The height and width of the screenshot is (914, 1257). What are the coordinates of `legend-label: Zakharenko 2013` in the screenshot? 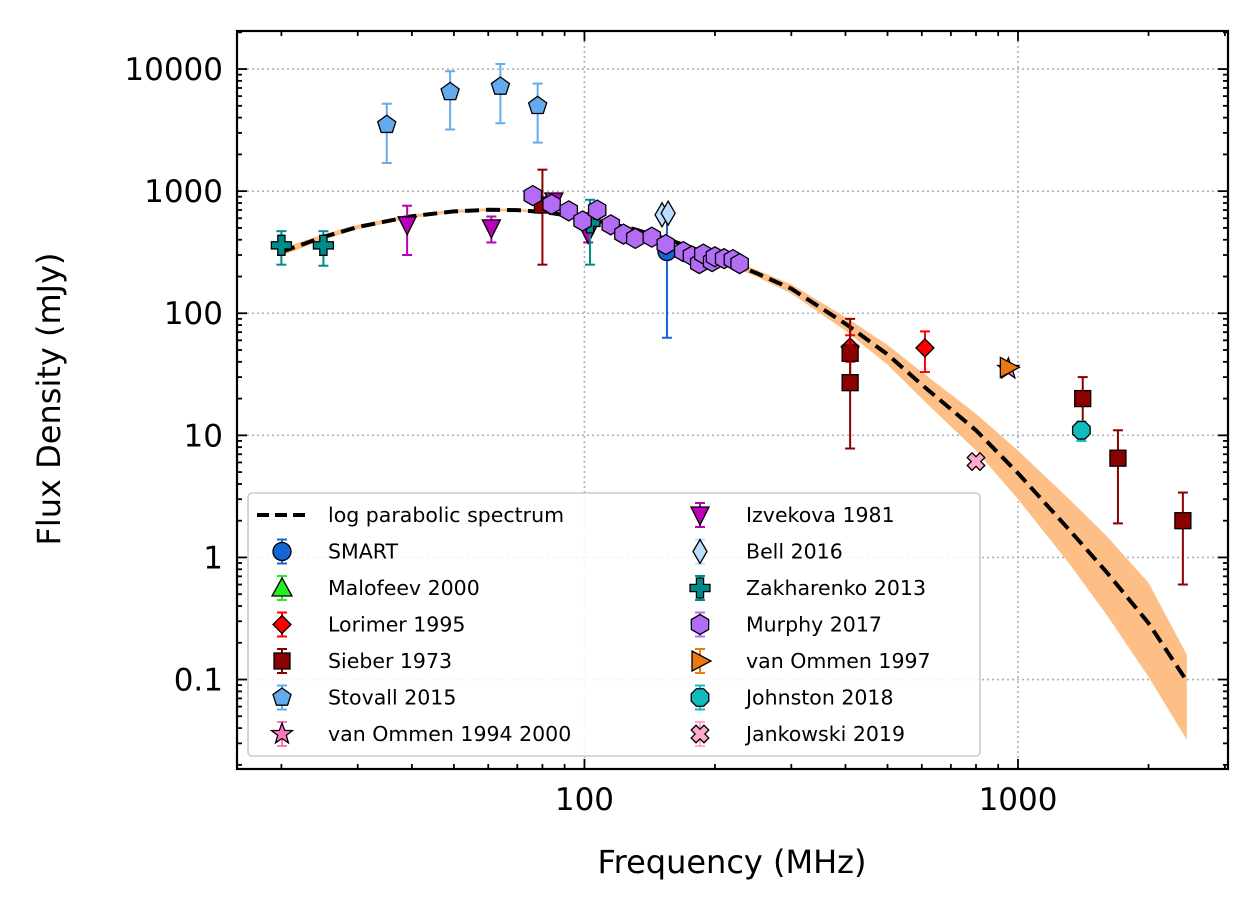 It's located at (836, 588).